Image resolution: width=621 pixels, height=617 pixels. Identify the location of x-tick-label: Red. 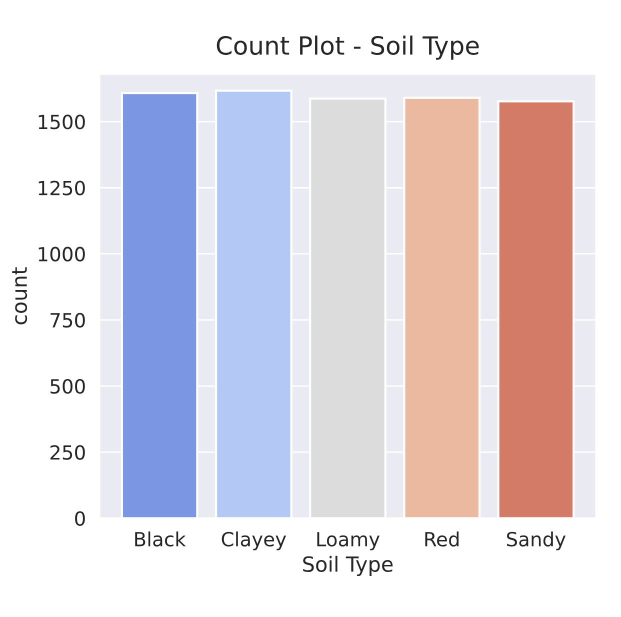
(442, 539).